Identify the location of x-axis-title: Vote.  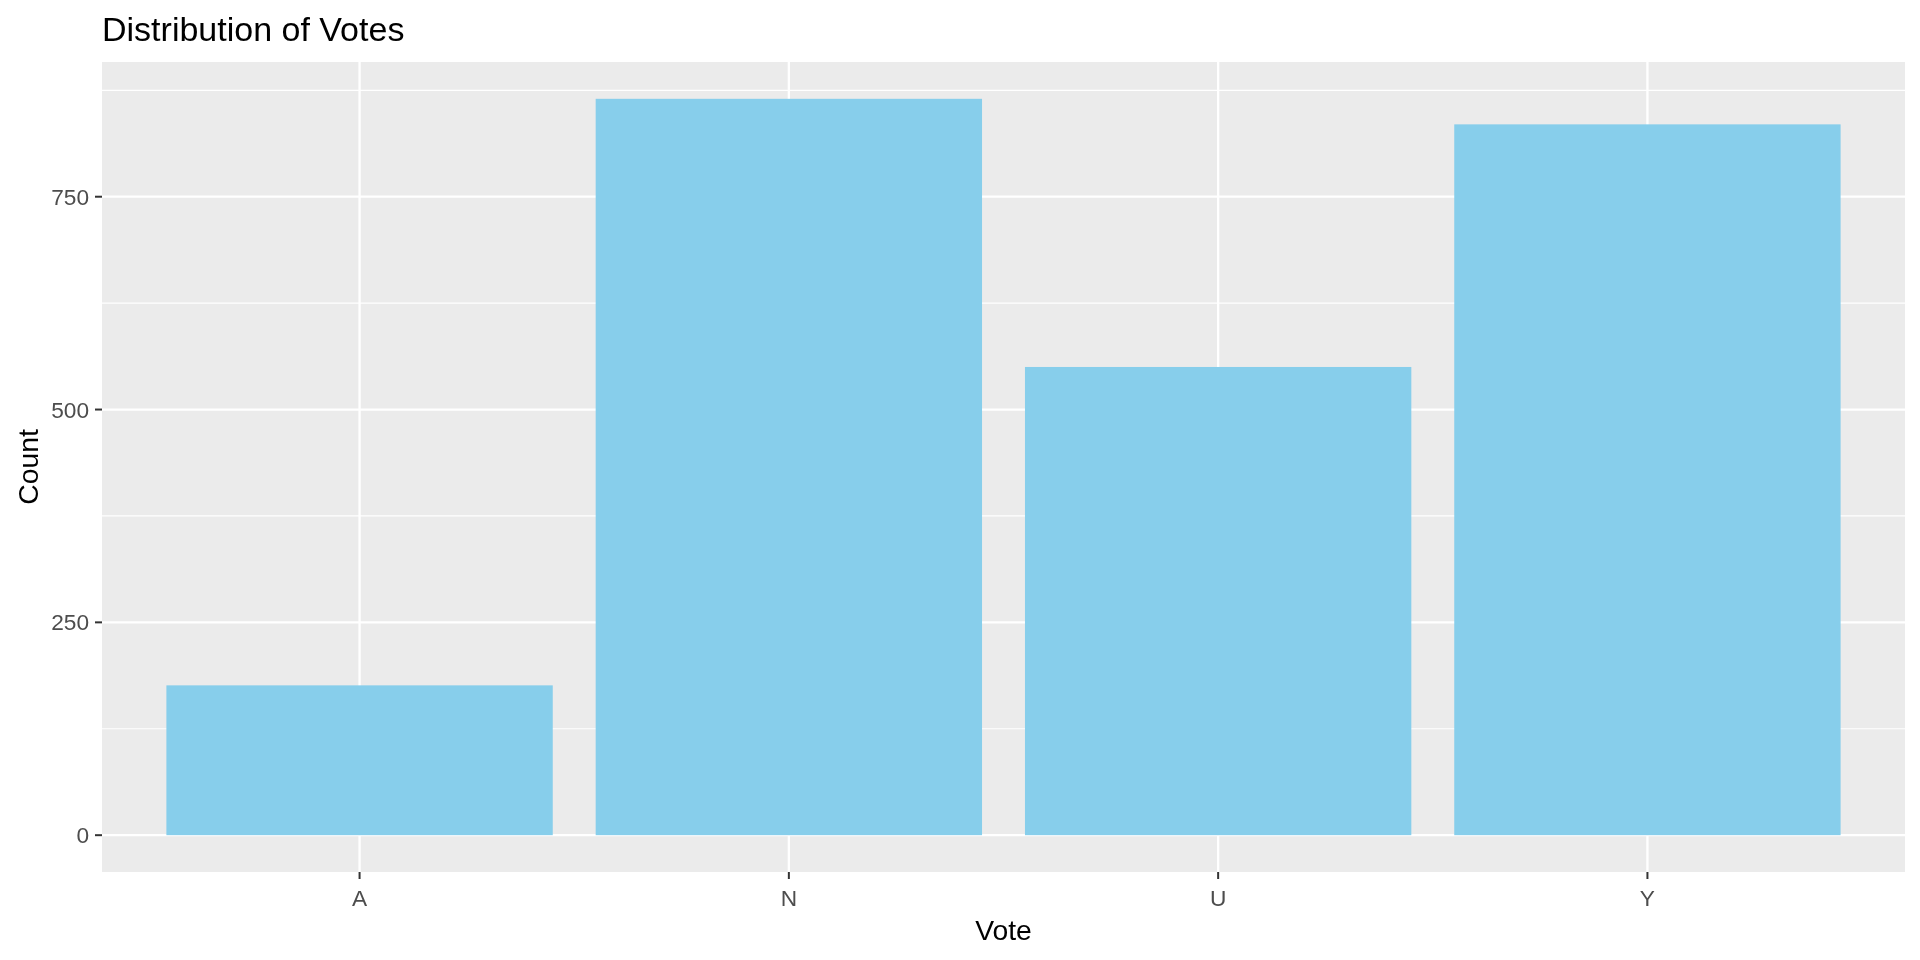
(1003, 930).